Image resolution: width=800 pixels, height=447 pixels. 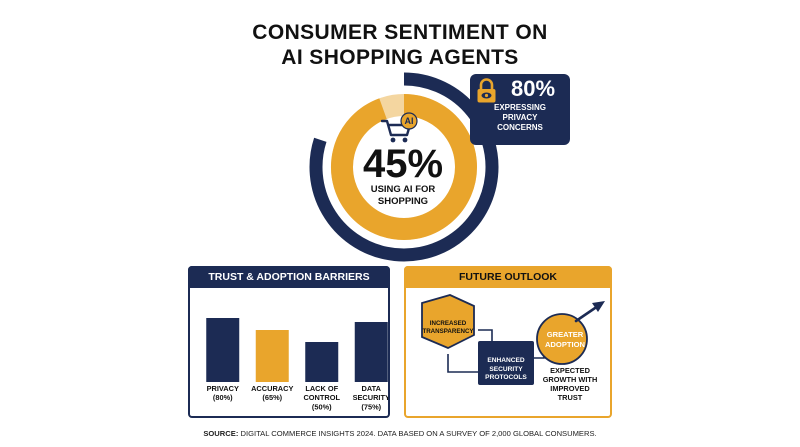 I want to click on privacy-label: EXPRESSING PRIVACY CONCERNS, so click(x=520, y=118).